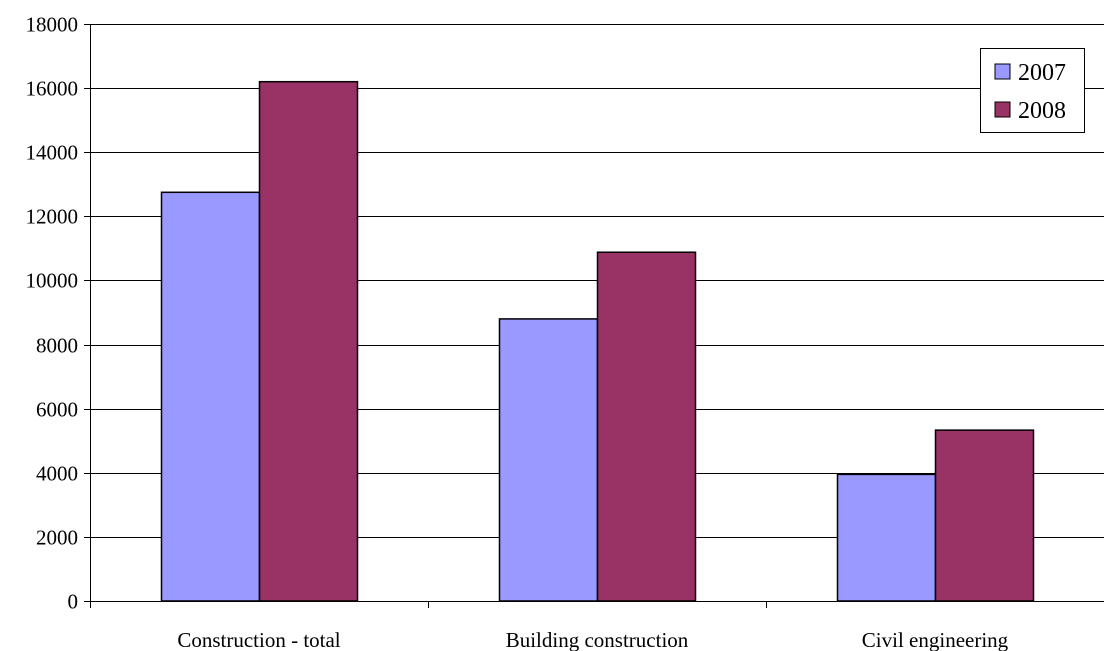 The width and height of the screenshot is (1104, 651). Describe the element at coordinates (1042, 111) in the screenshot. I see `legend-label: 2008` at that location.